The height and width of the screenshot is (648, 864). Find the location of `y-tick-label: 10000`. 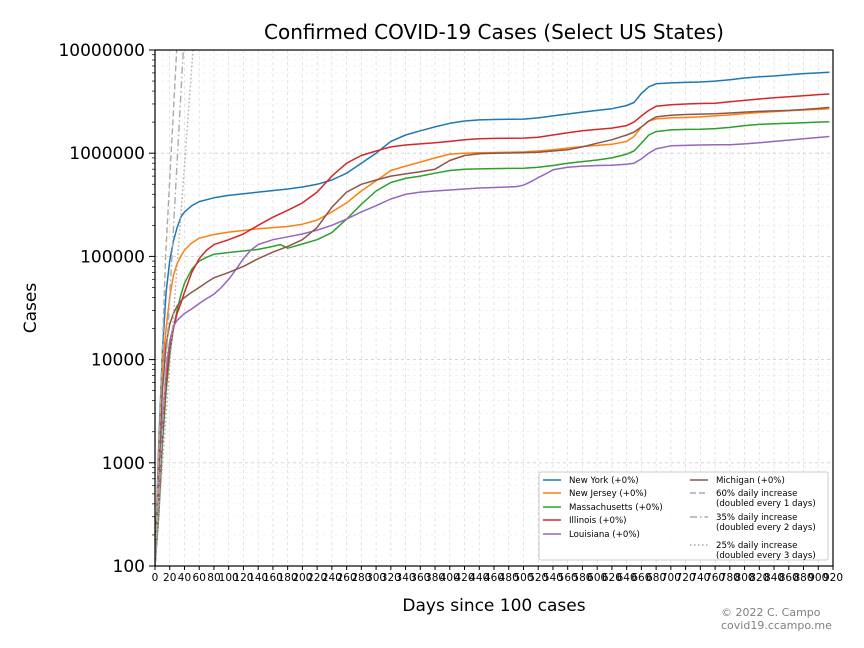

y-tick-label: 10000 is located at coordinates (118, 361).